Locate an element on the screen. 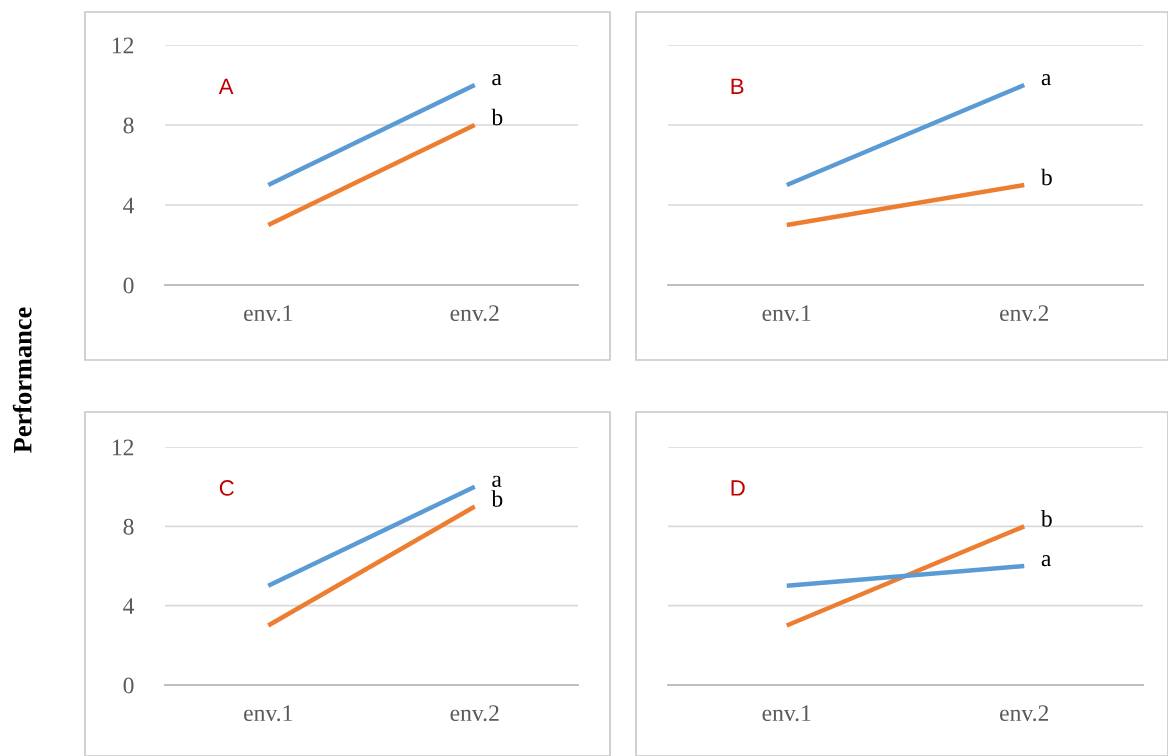 This screenshot has height=756, width=1168. annotation: D is located at coordinates (738, 488).